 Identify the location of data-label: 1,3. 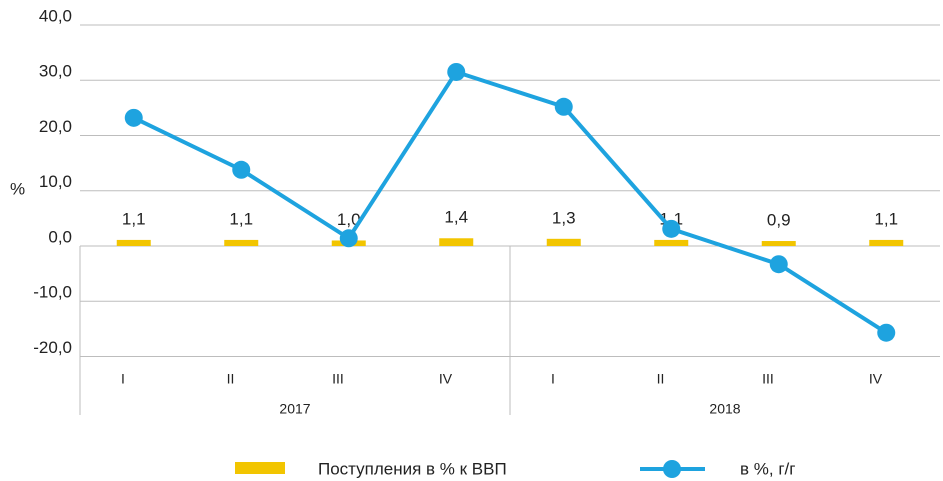
(564, 217).